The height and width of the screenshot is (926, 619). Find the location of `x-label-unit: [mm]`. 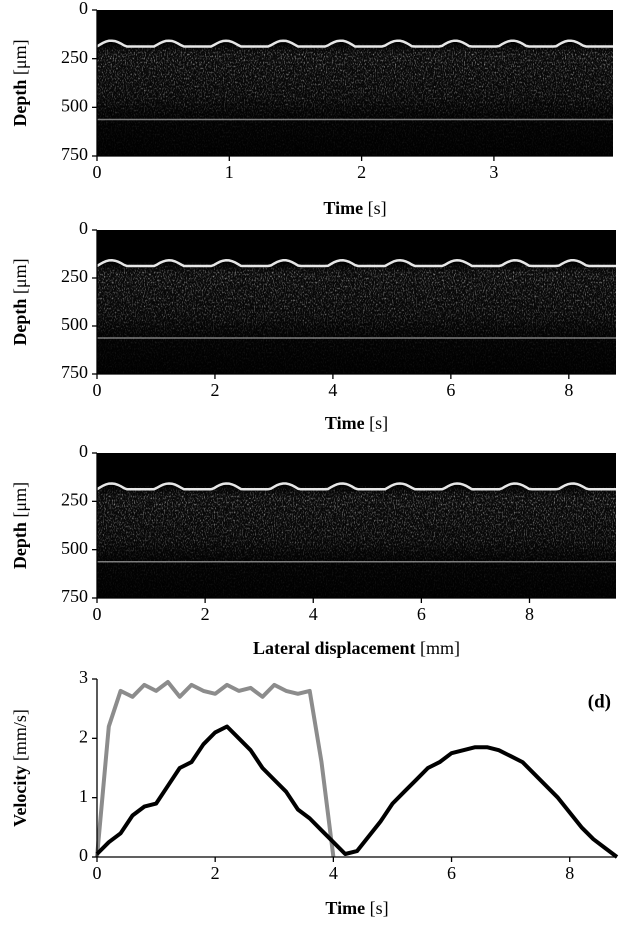

x-label-unit: [mm] is located at coordinates (440, 648).